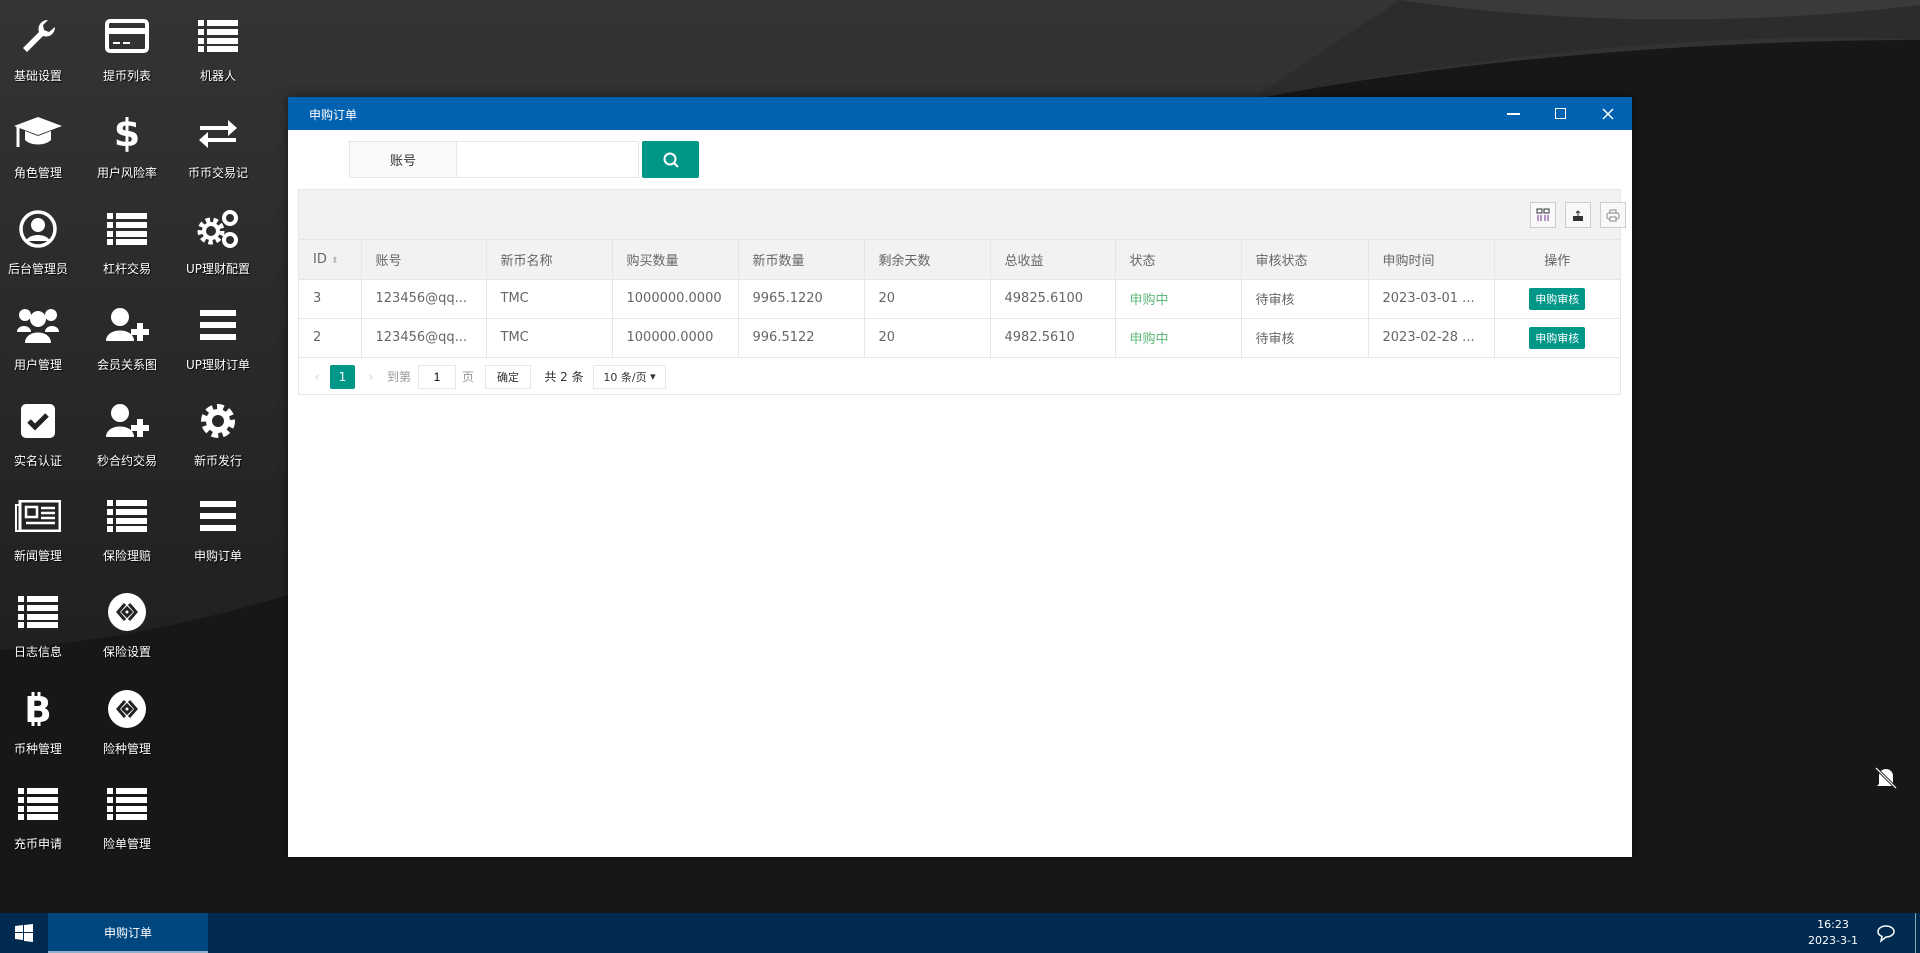 Image resolution: width=1920 pixels, height=953 pixels. I want to click on desktop-icon-label: 申购订单, so click(217, 556).